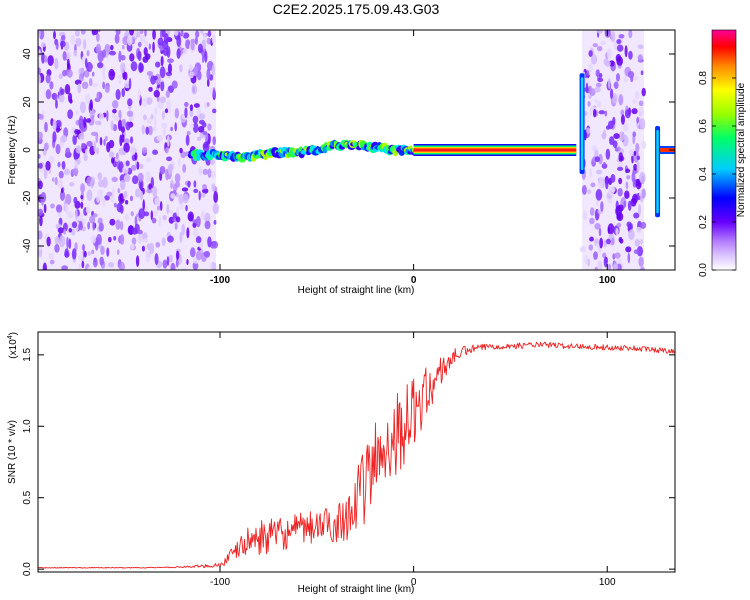 This screenshot has height=600, width=750. Describe the element at coordinates (27, 102) in the screenshot. I see `y-tick-label: 20` at that location.